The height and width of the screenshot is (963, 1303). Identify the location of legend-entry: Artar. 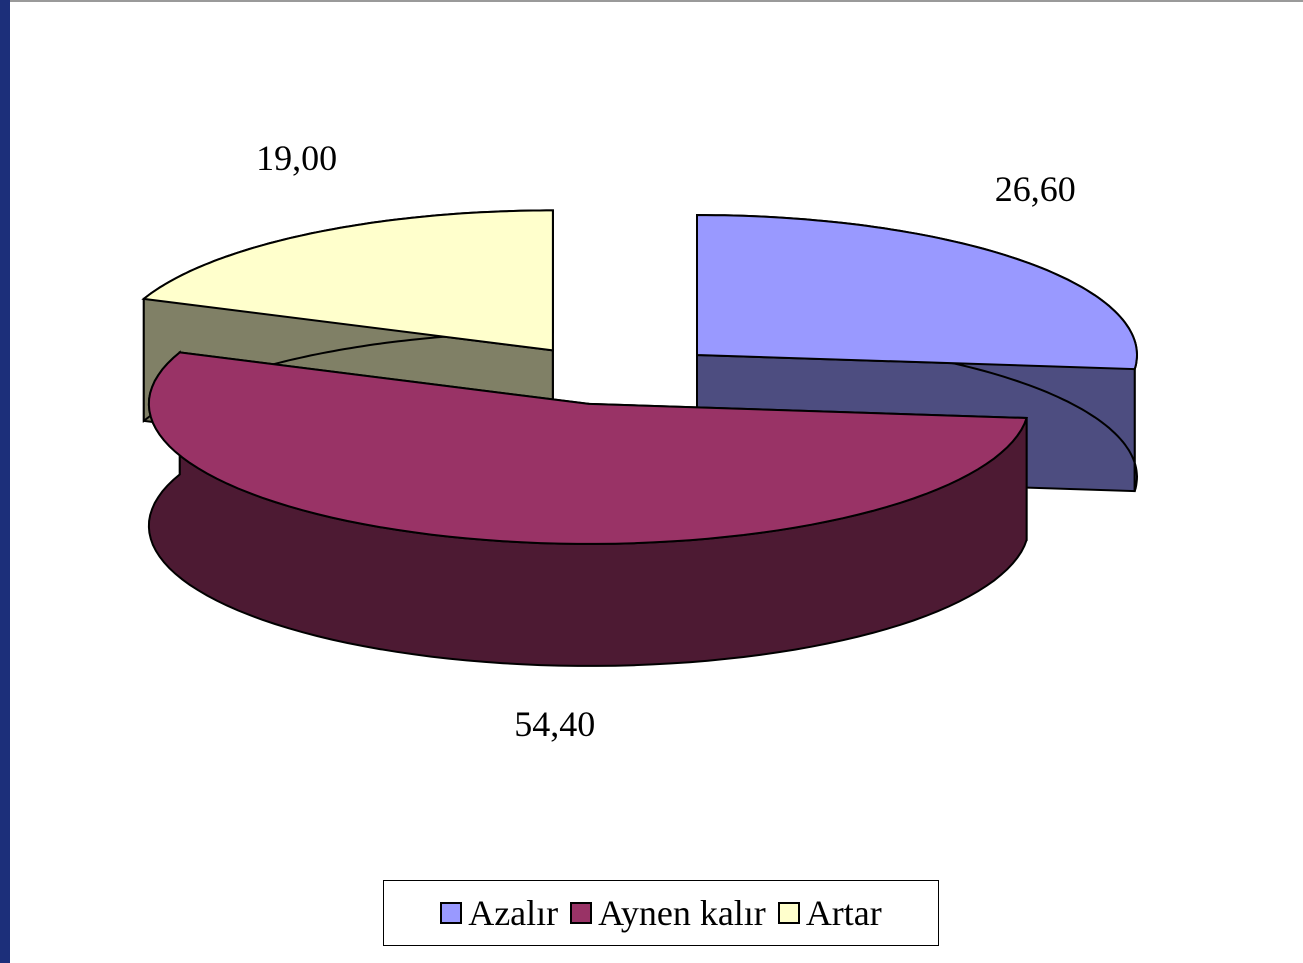
(829, 913).